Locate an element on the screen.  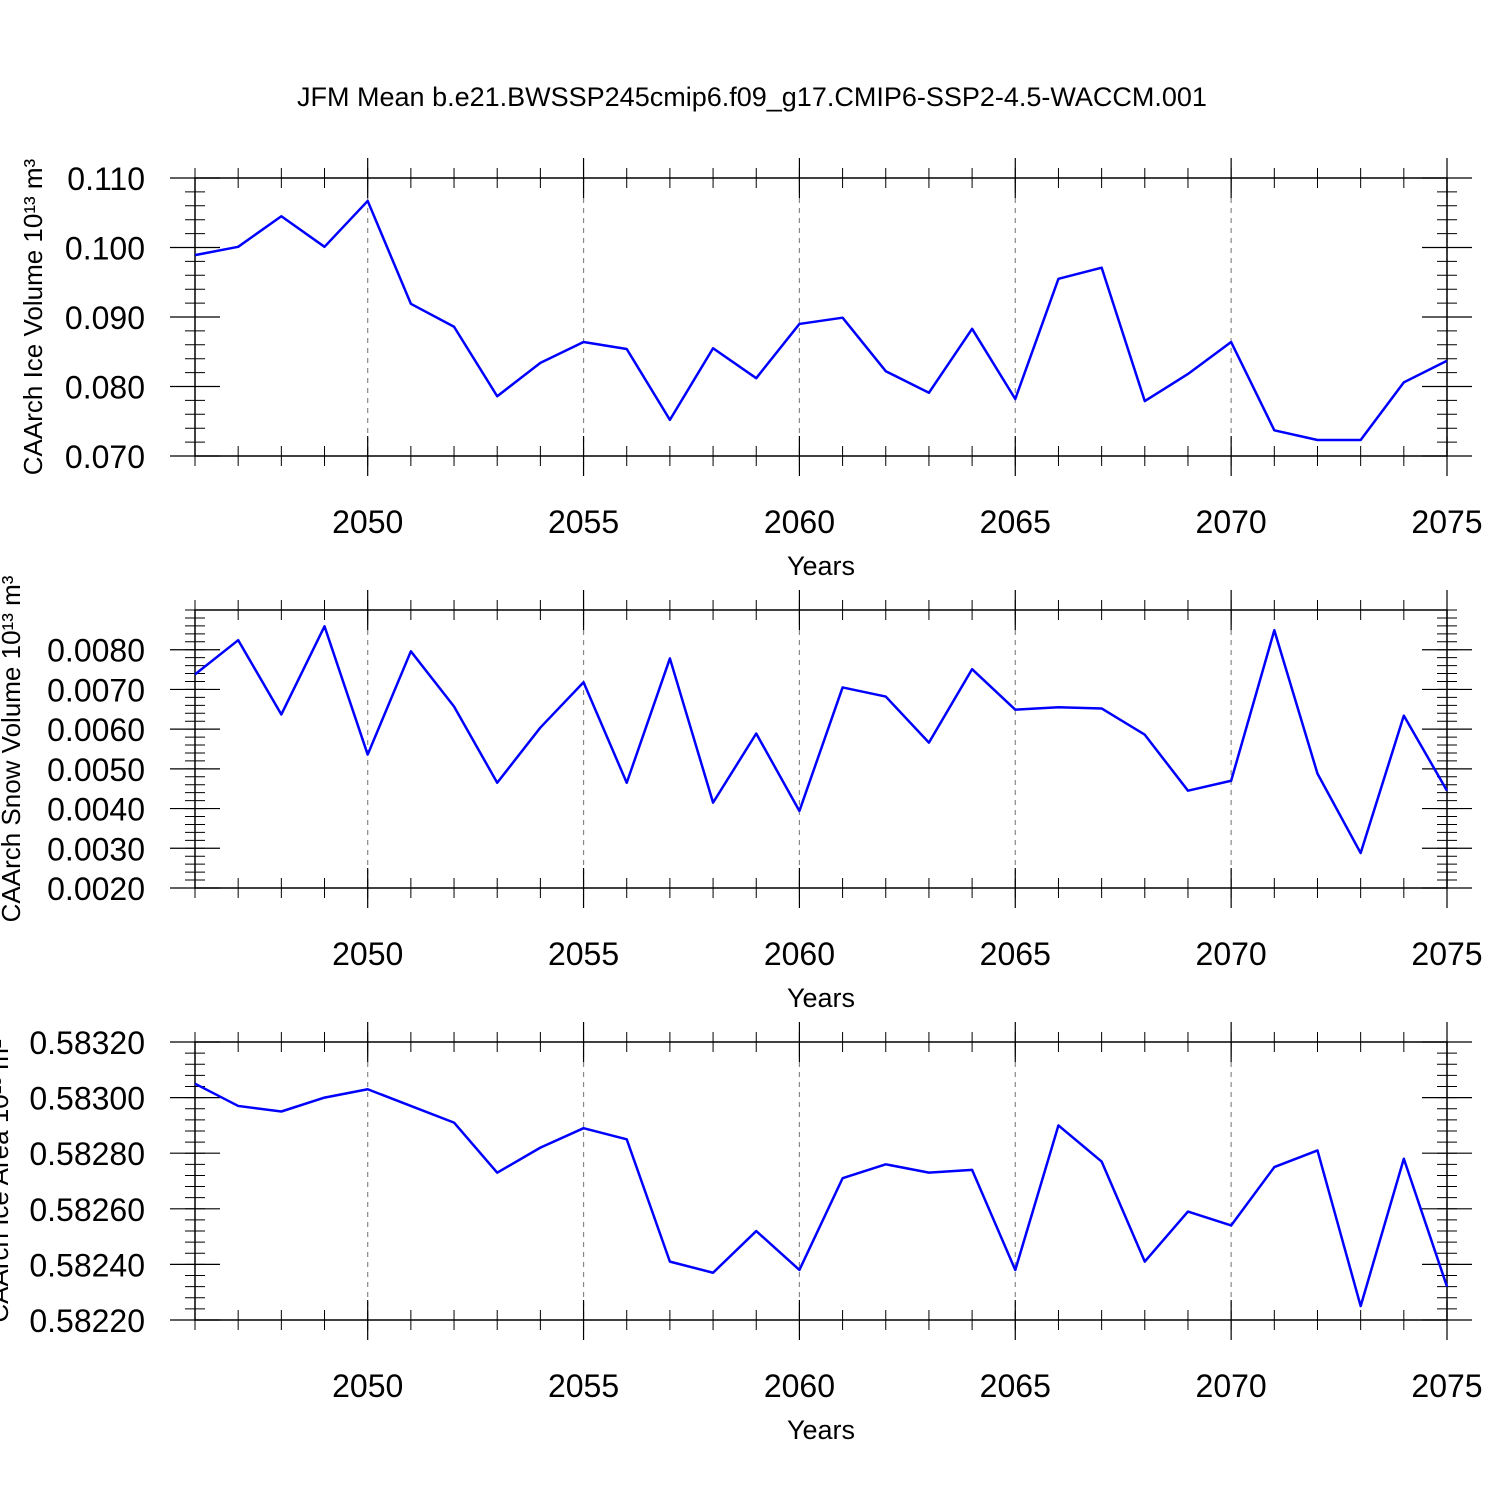
y-tick-label: 0.070 is located at coordinates (105, 457).